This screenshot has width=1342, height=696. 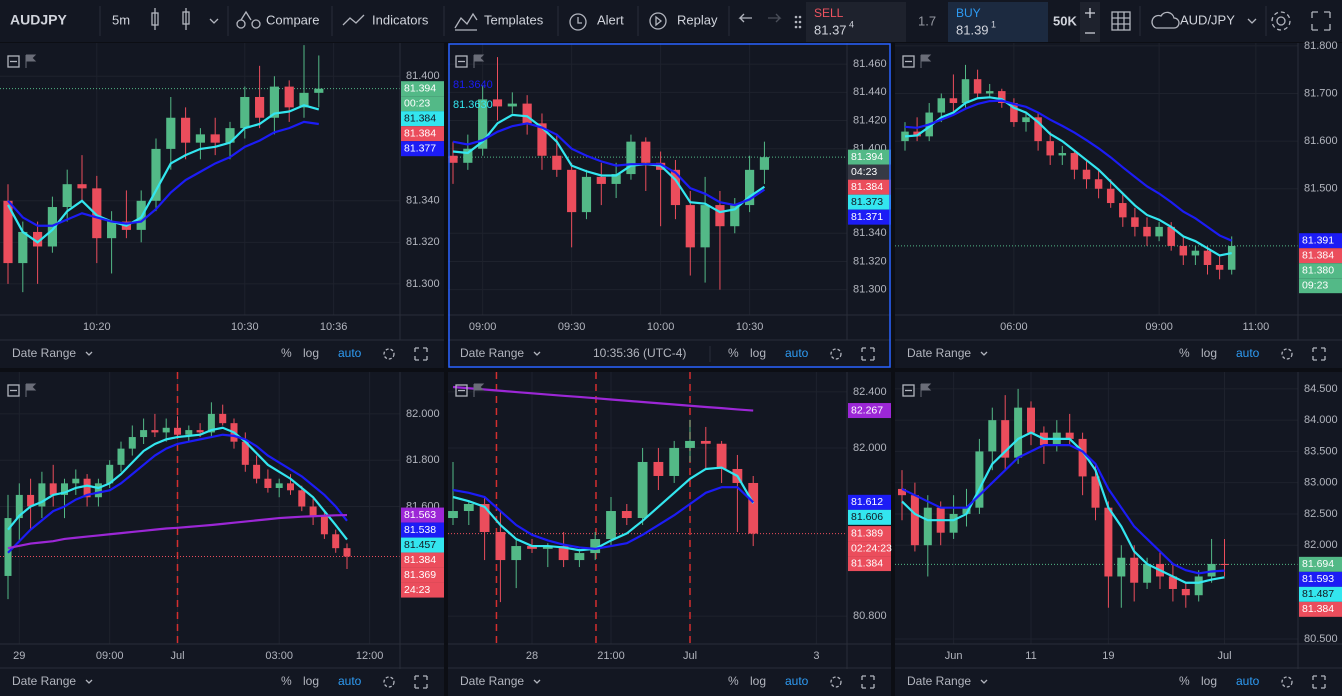 What do you see at coordinates (1252, 21) in the screenshot?
I see `pair-chevron` at bounding box center [1252, 21].